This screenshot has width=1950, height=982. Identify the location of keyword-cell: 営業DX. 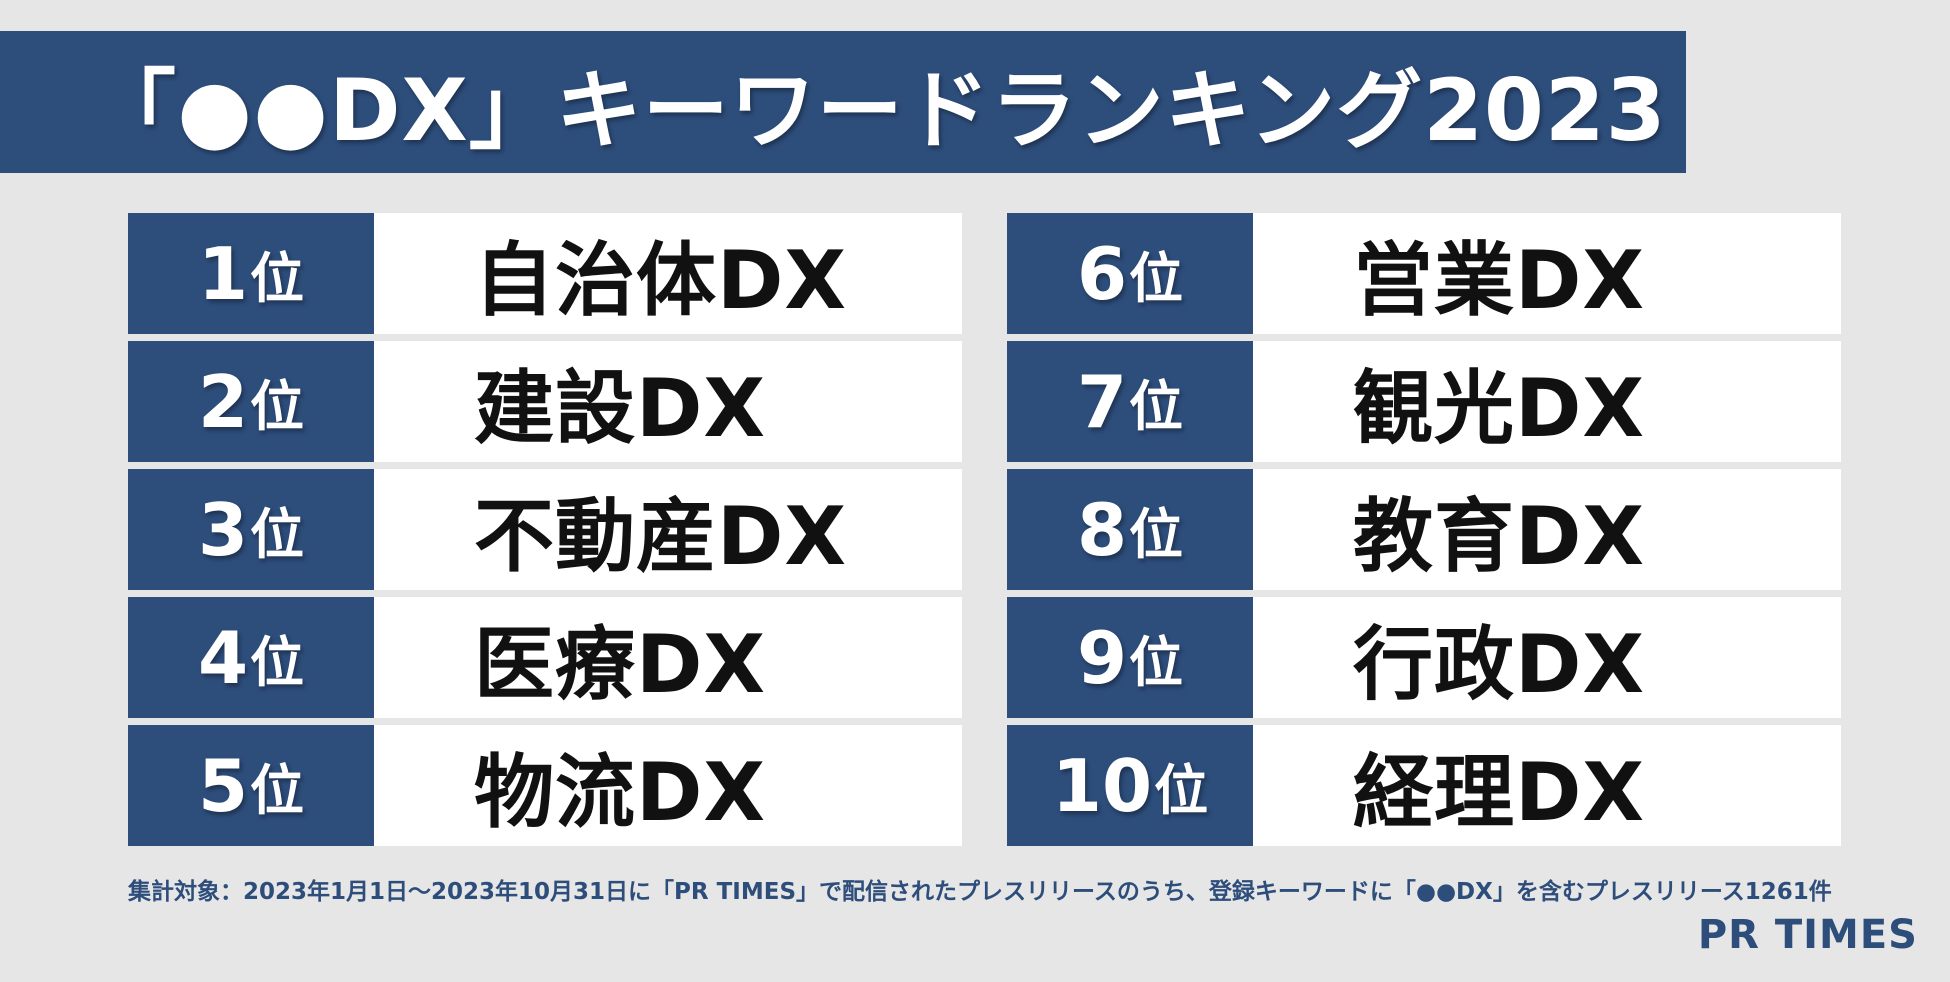
(1547, 273).